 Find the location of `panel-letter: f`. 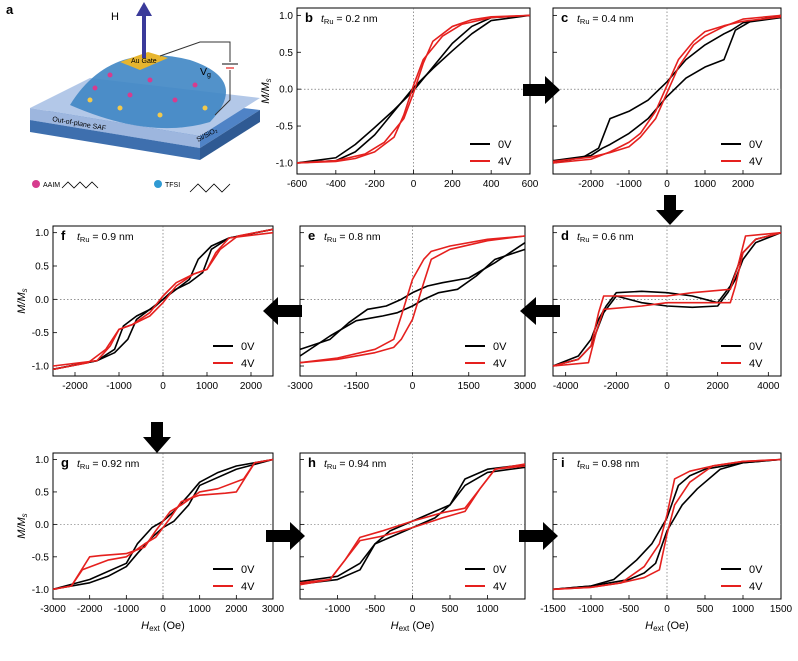

panel-letter: f is located at coordinates (63, 235).